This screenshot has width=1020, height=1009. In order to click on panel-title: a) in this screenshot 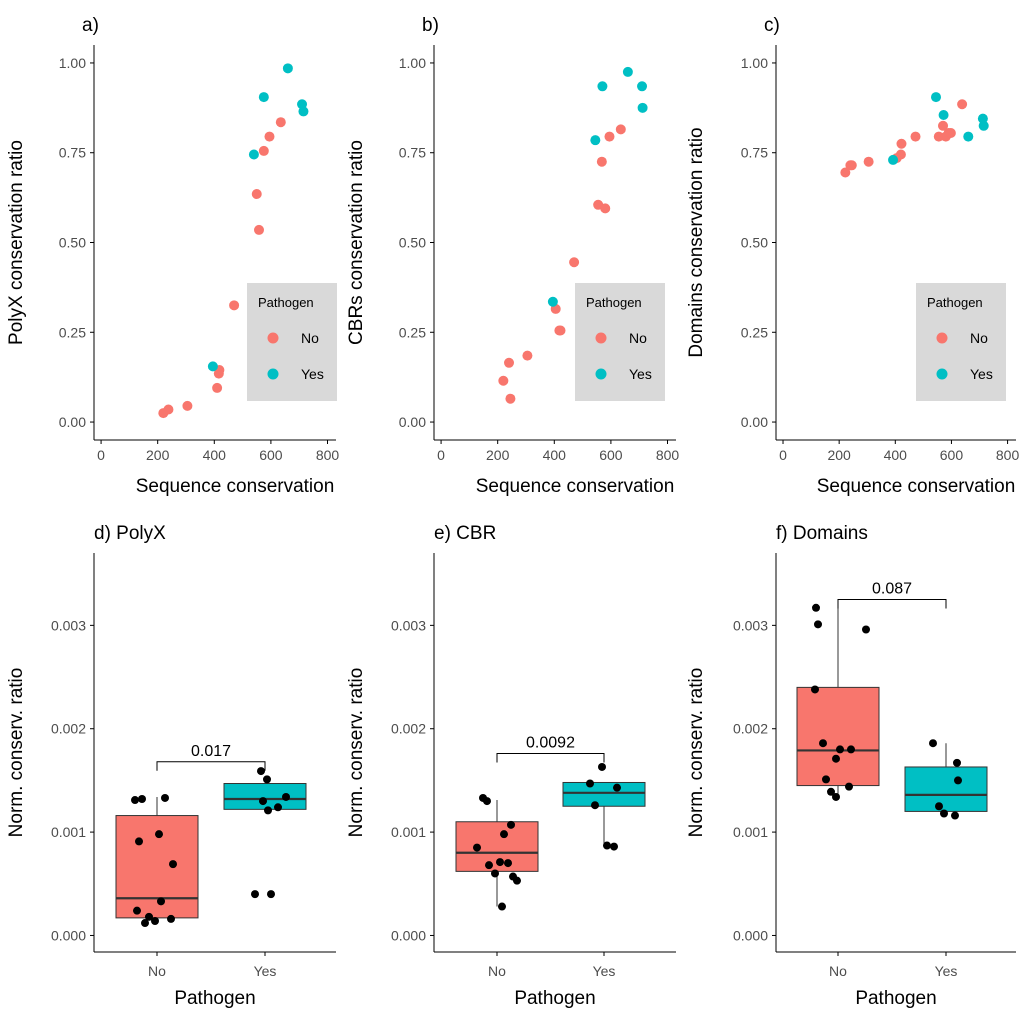, I will do `click(90, 25)`.